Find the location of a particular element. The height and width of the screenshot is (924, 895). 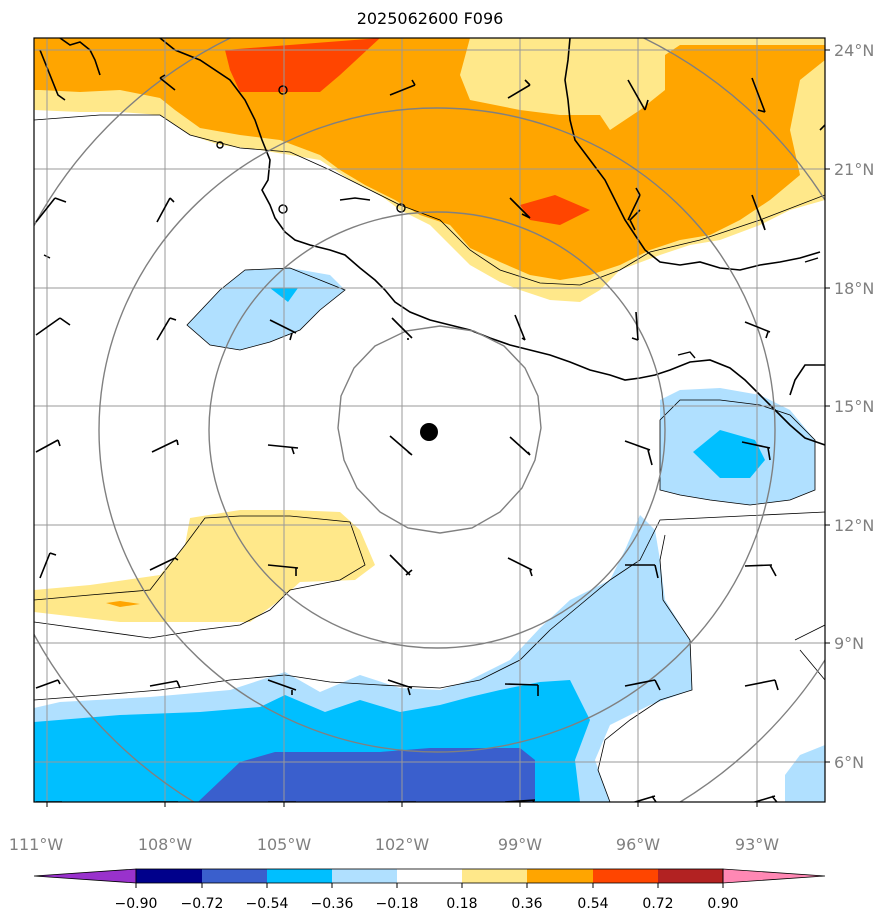

lat-axis: 24°N 21°N 18°N 15°N 12°N 9°N 6°N is located at coordinates (849, 406).